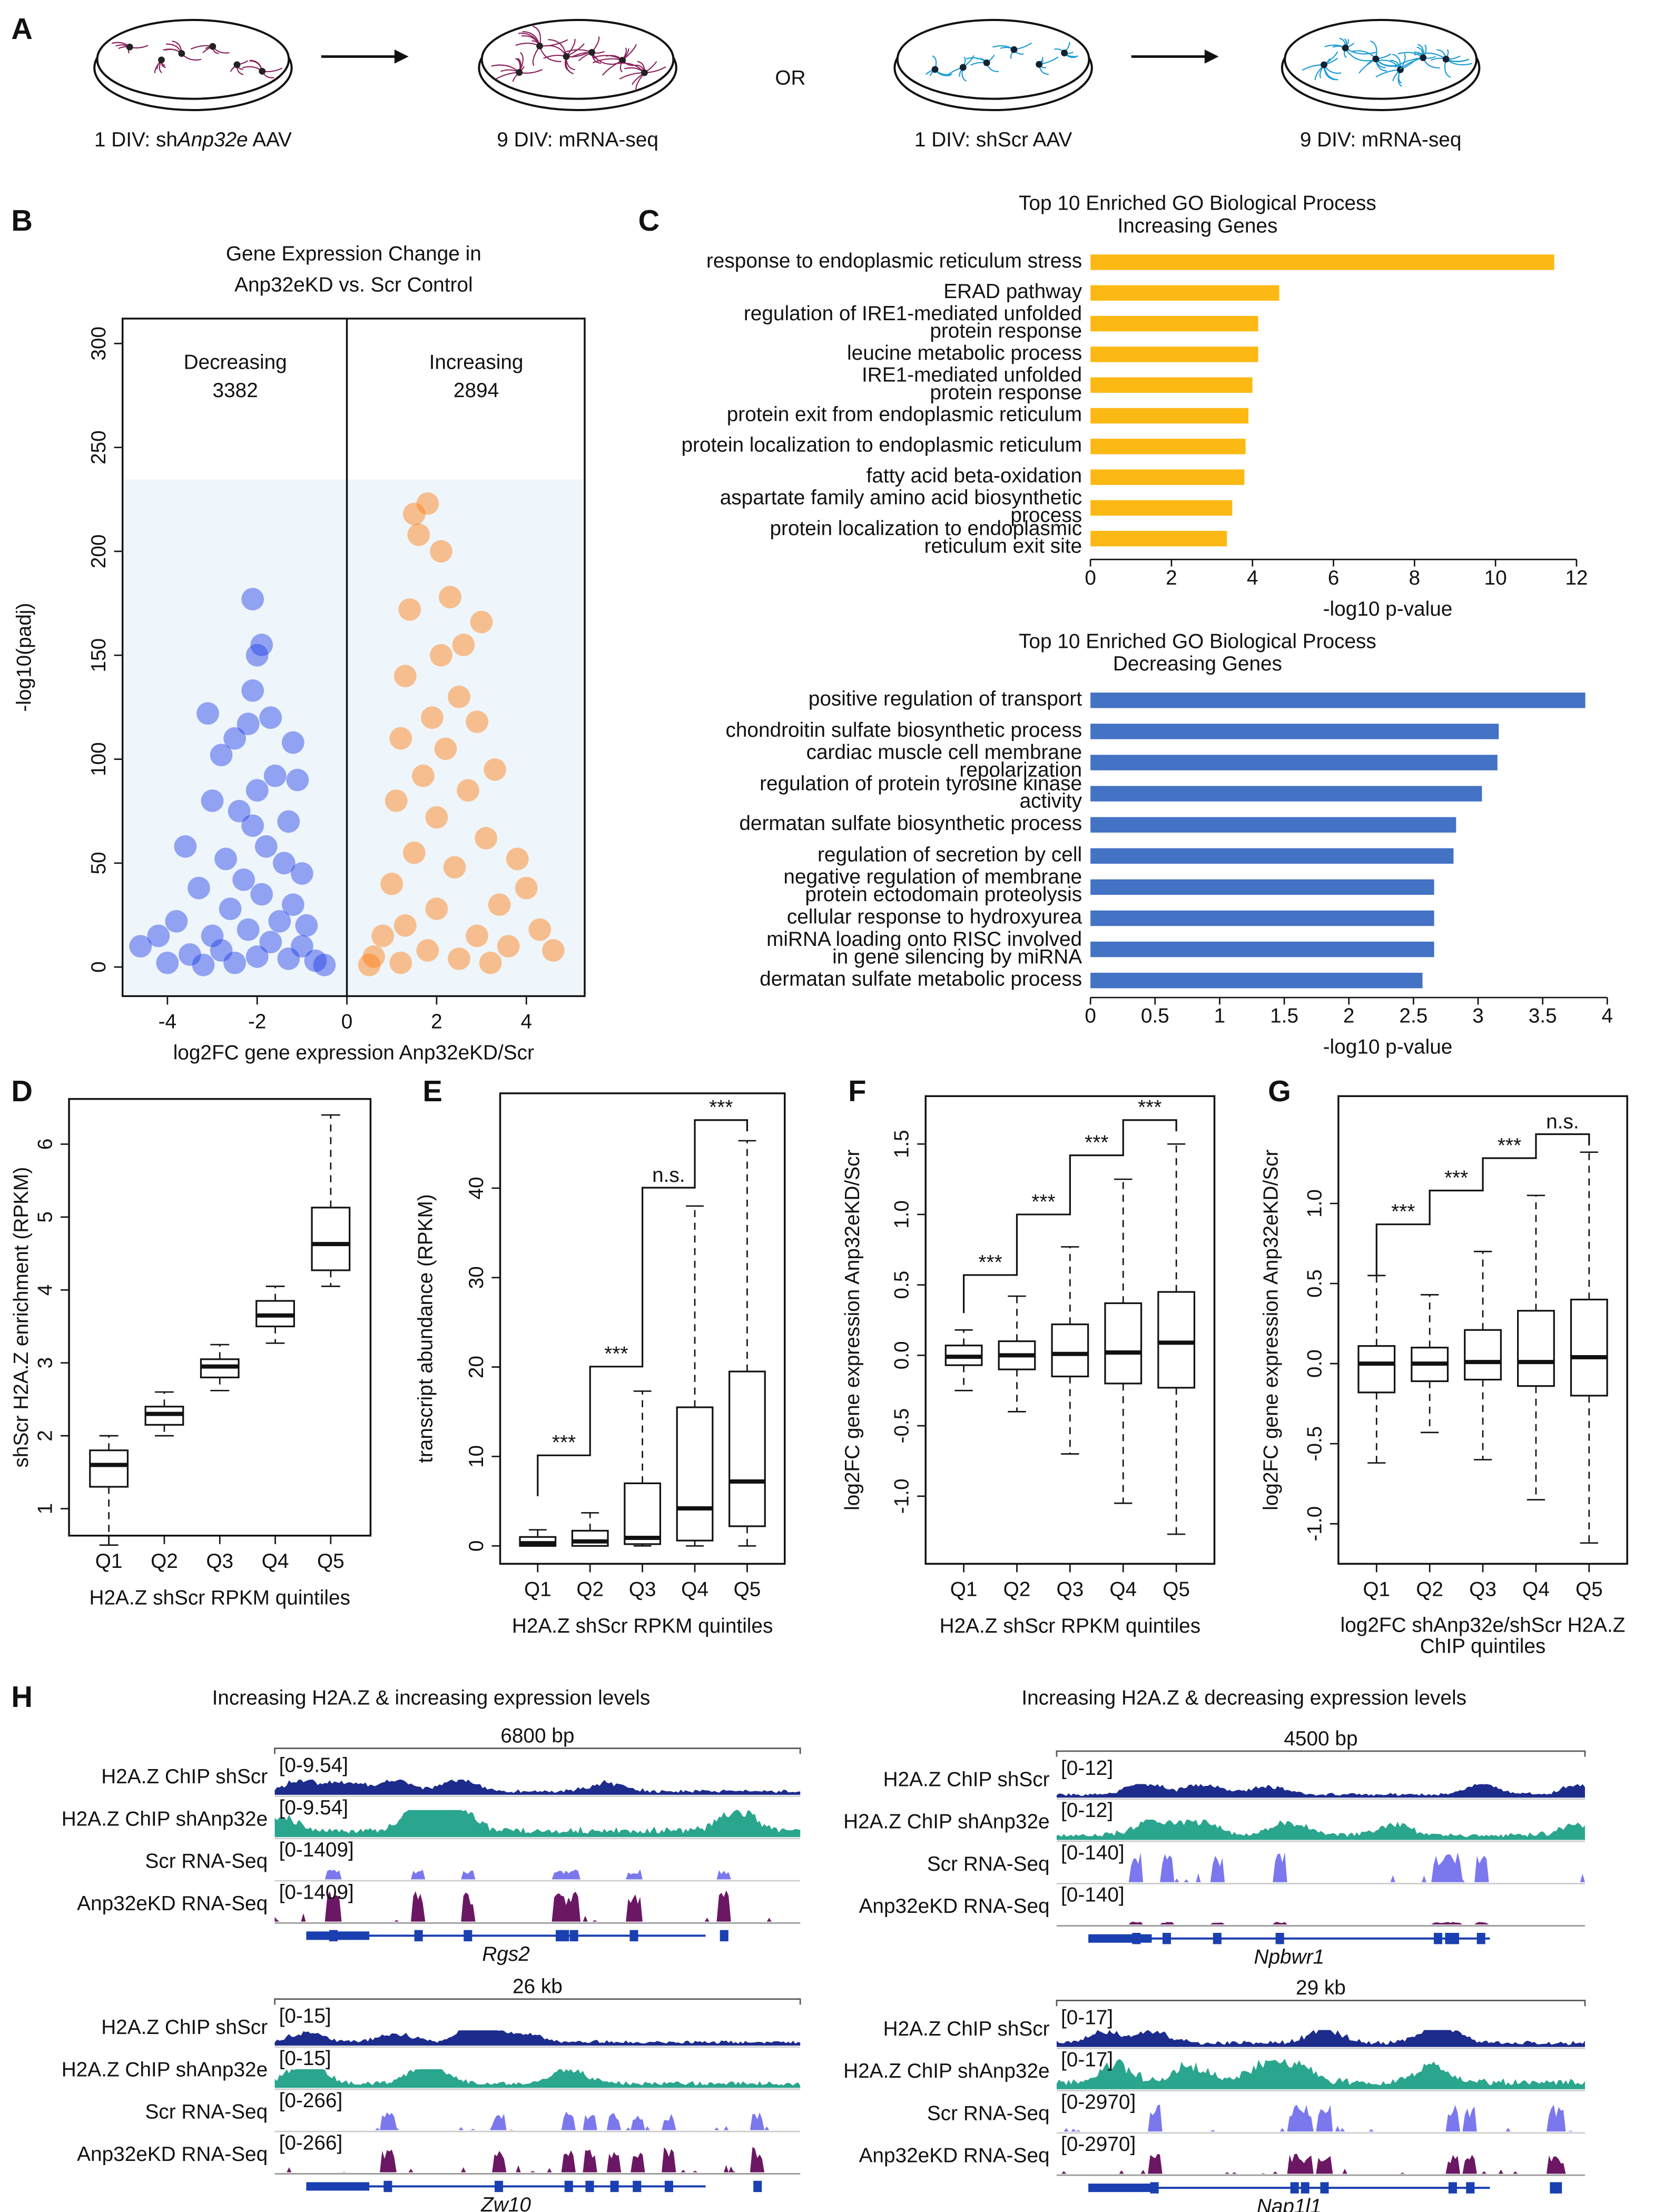  I want to click on track-label: H2A.Z ChIP shScr, so click(184, 1776).